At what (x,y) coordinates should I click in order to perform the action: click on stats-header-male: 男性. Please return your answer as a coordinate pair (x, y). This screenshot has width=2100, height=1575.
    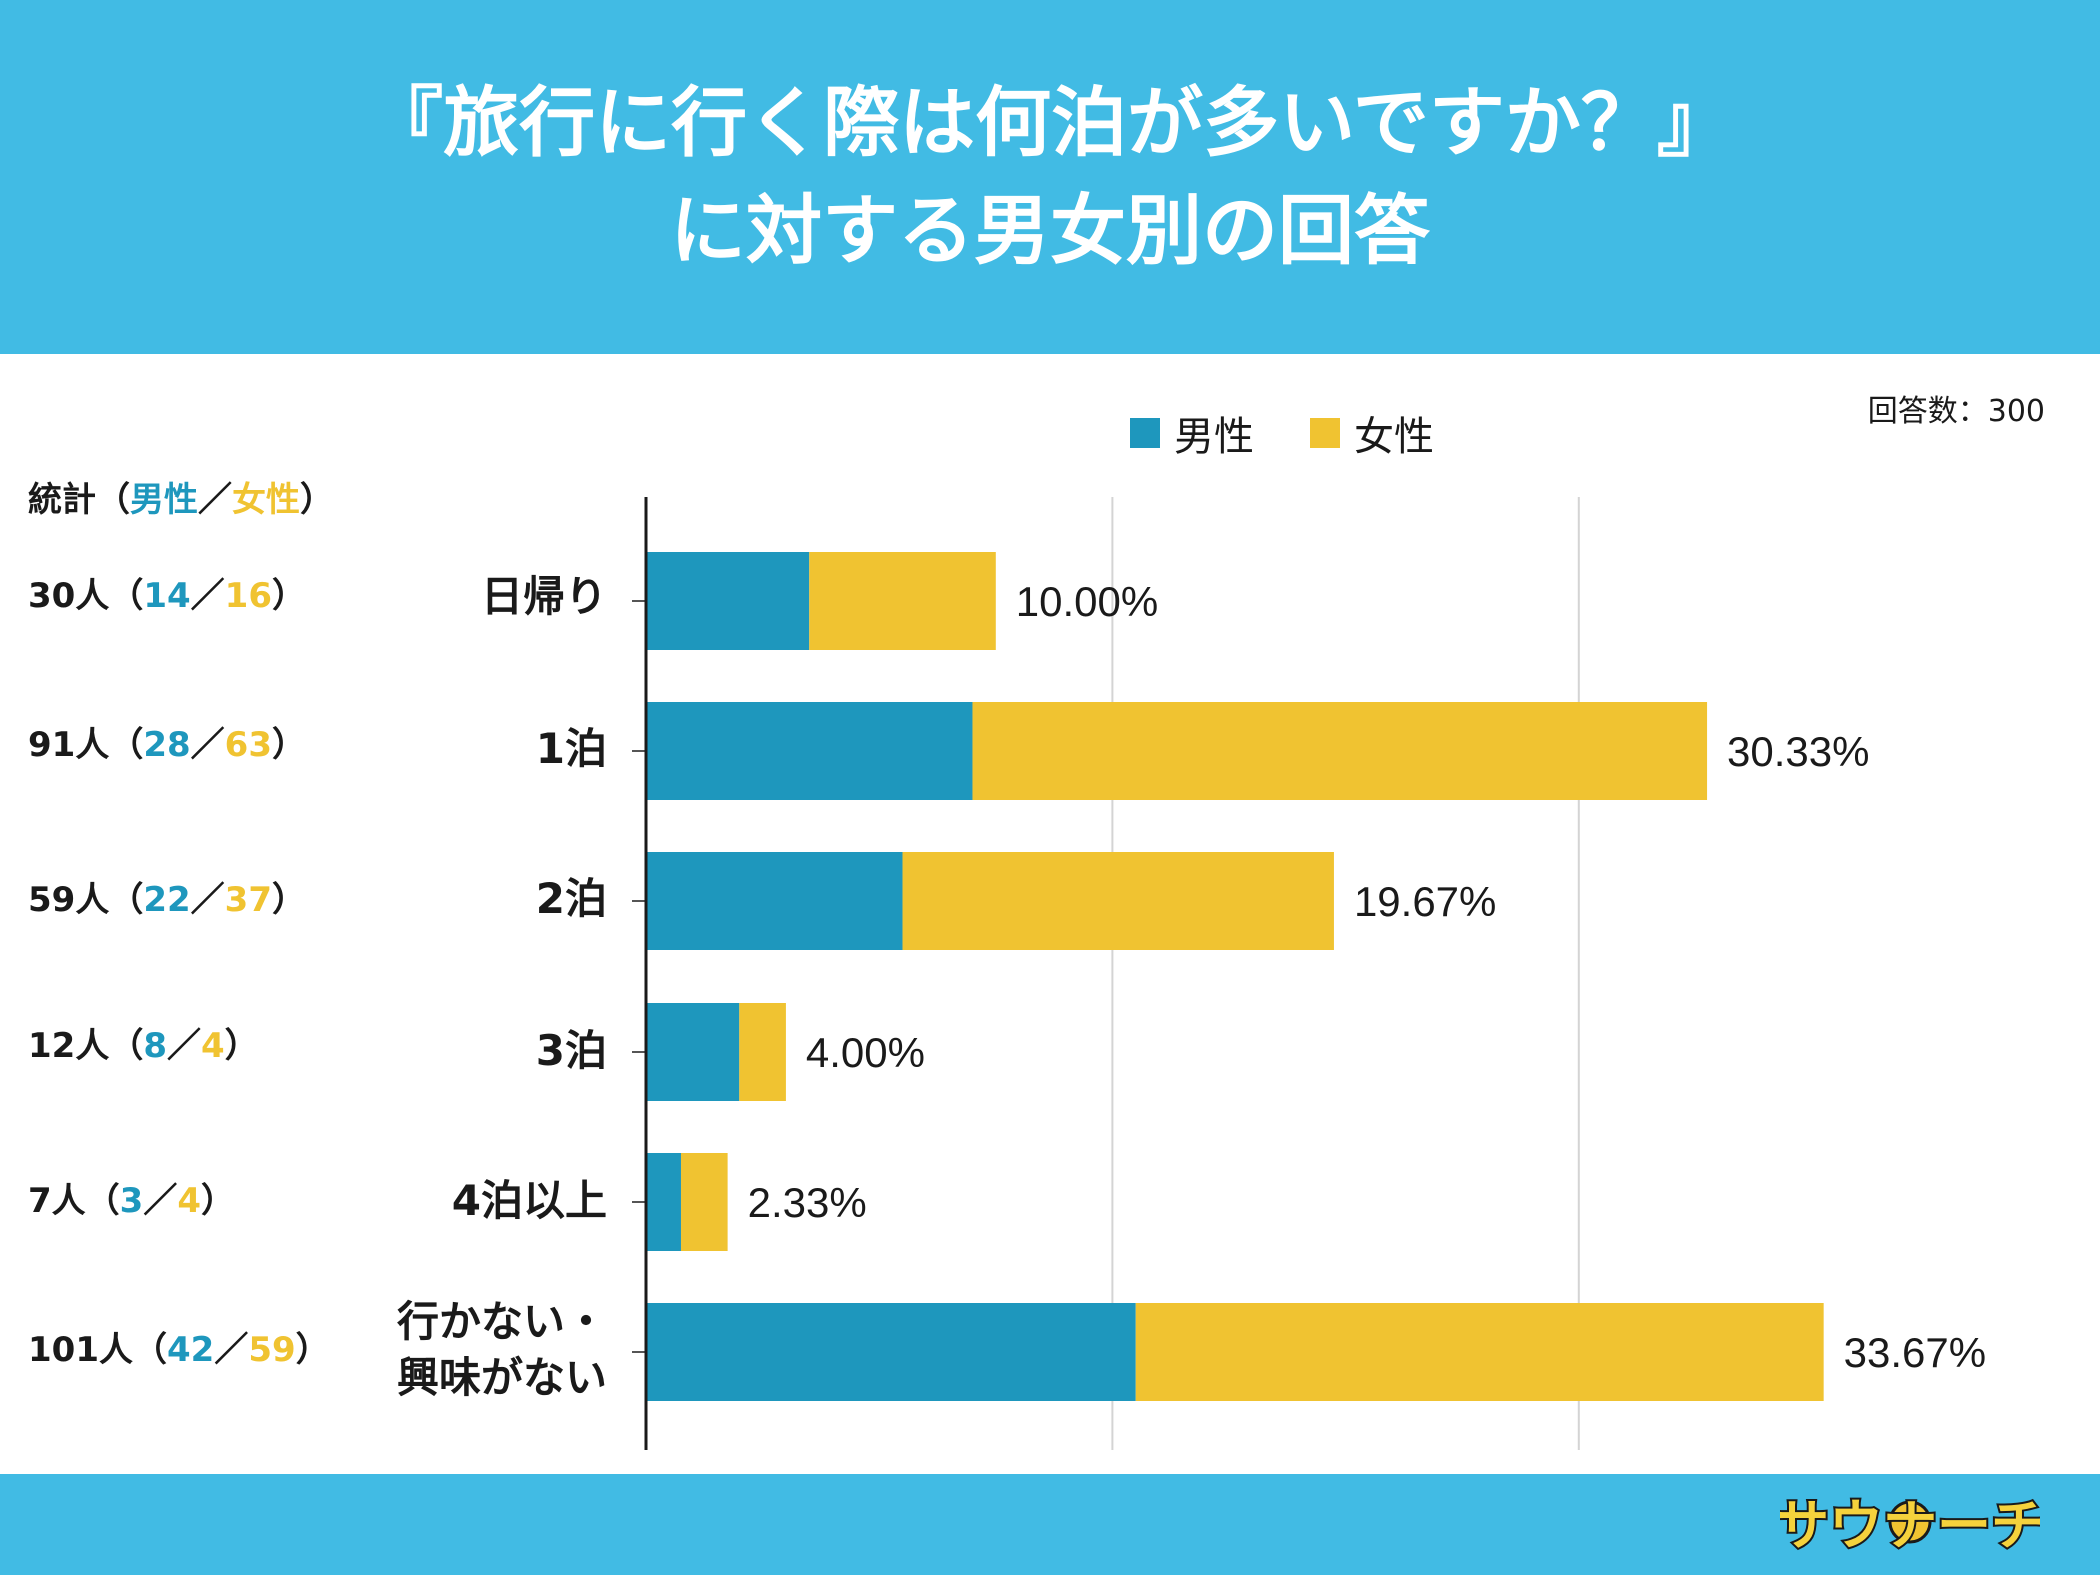
    Looking at the image, I should click on (164, 500).